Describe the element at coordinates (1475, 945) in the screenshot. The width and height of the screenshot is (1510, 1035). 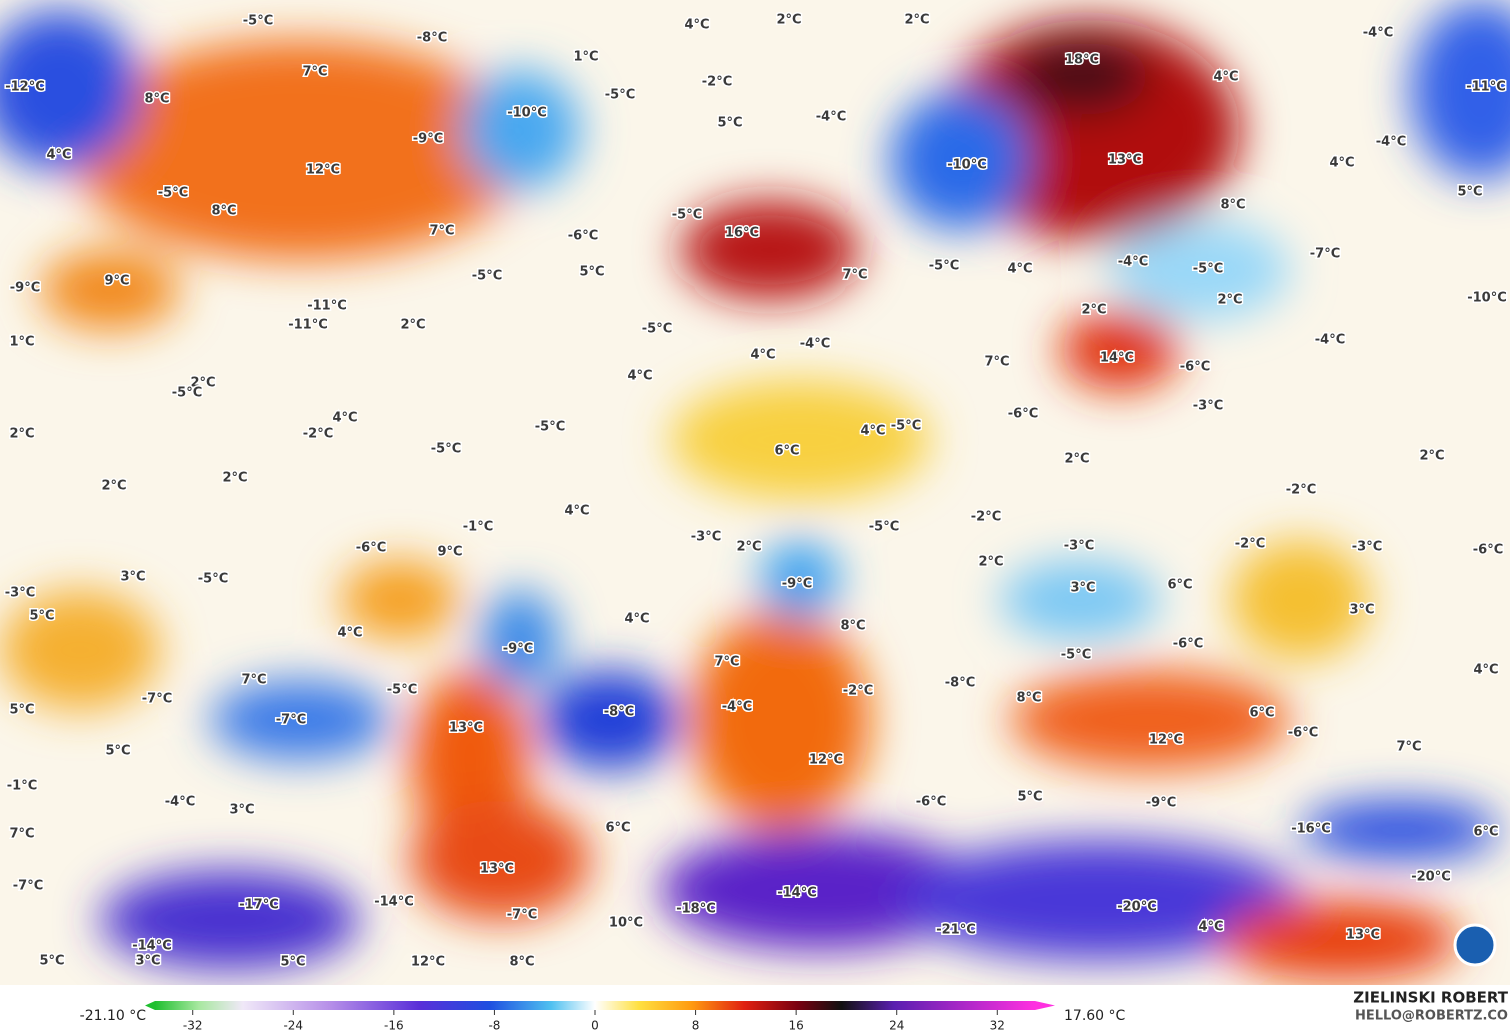
I see `noaa-logo` at that location.